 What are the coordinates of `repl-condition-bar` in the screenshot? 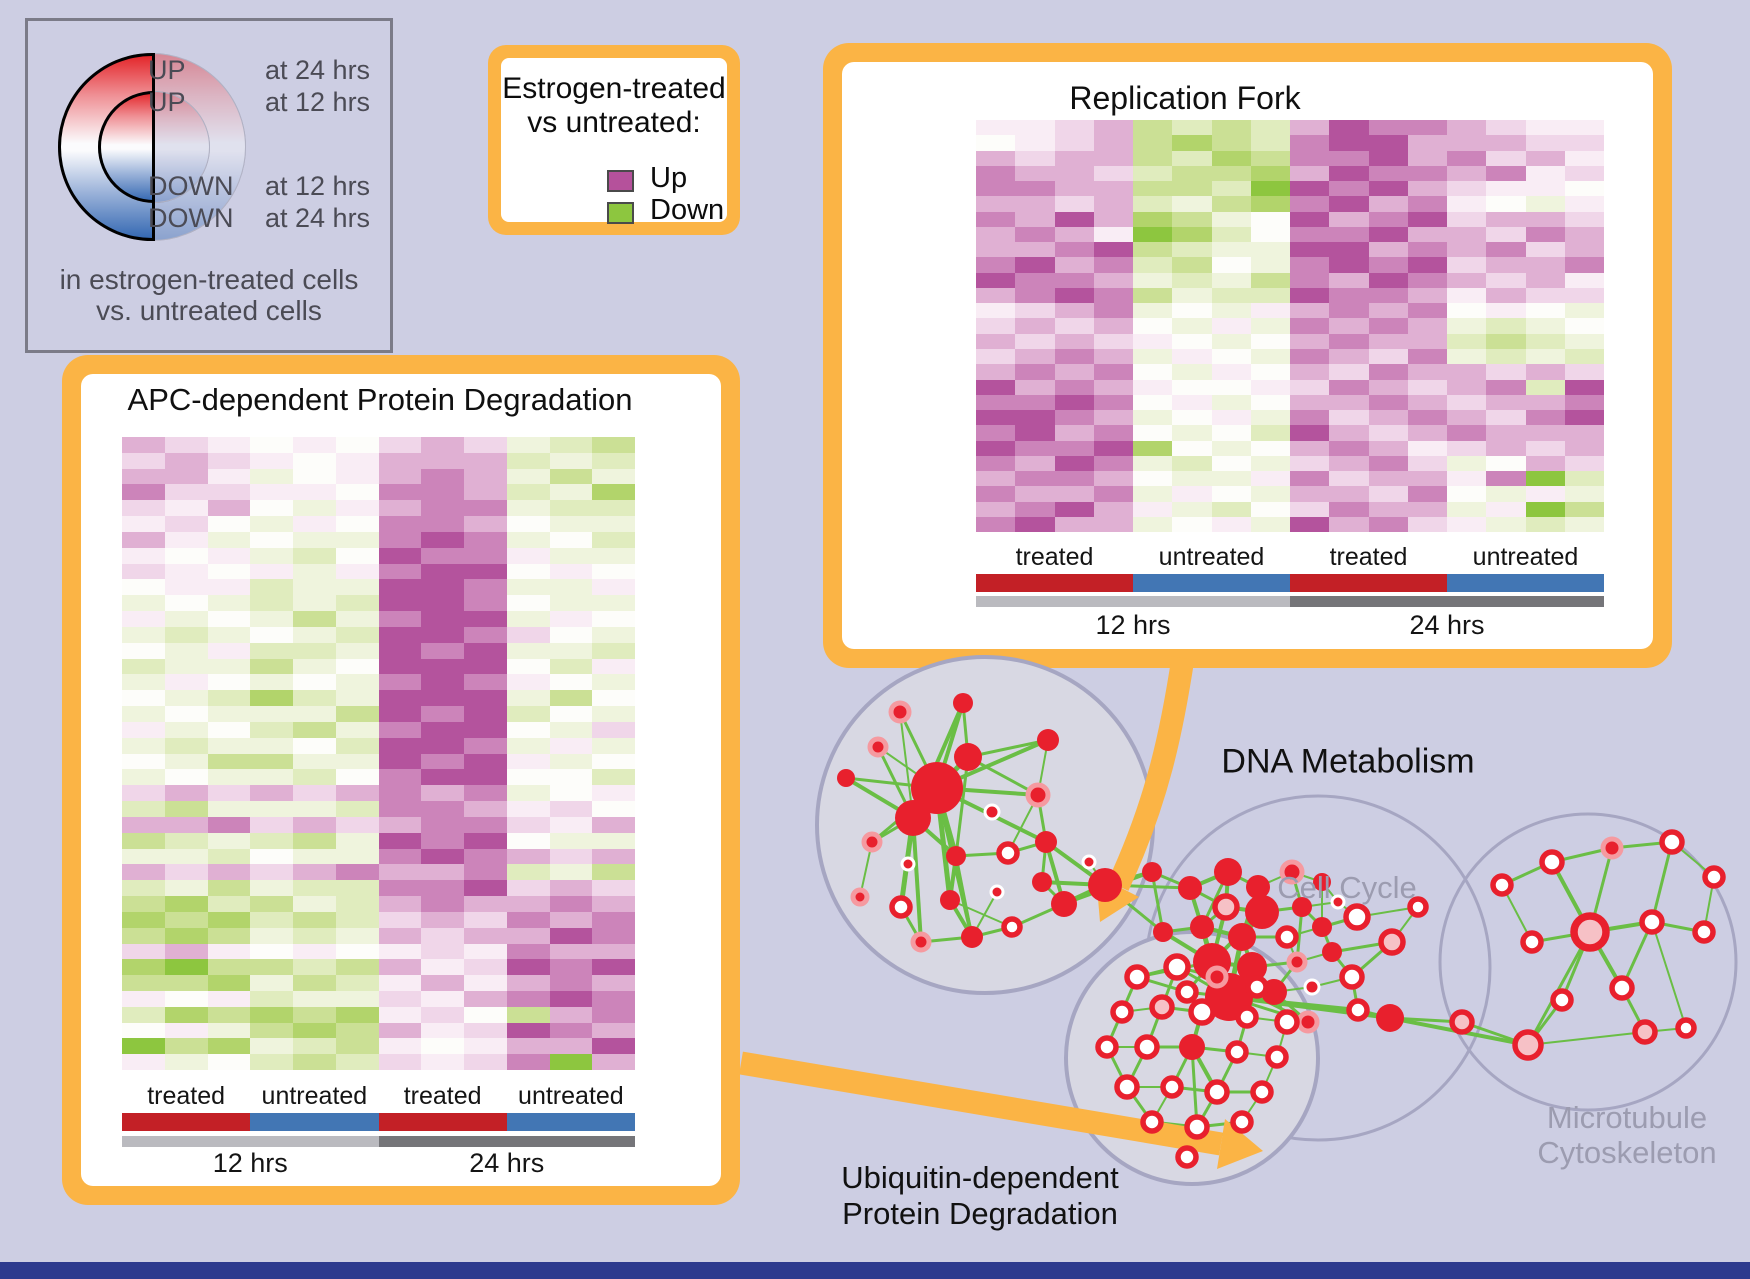 It's located at (1368, 583).